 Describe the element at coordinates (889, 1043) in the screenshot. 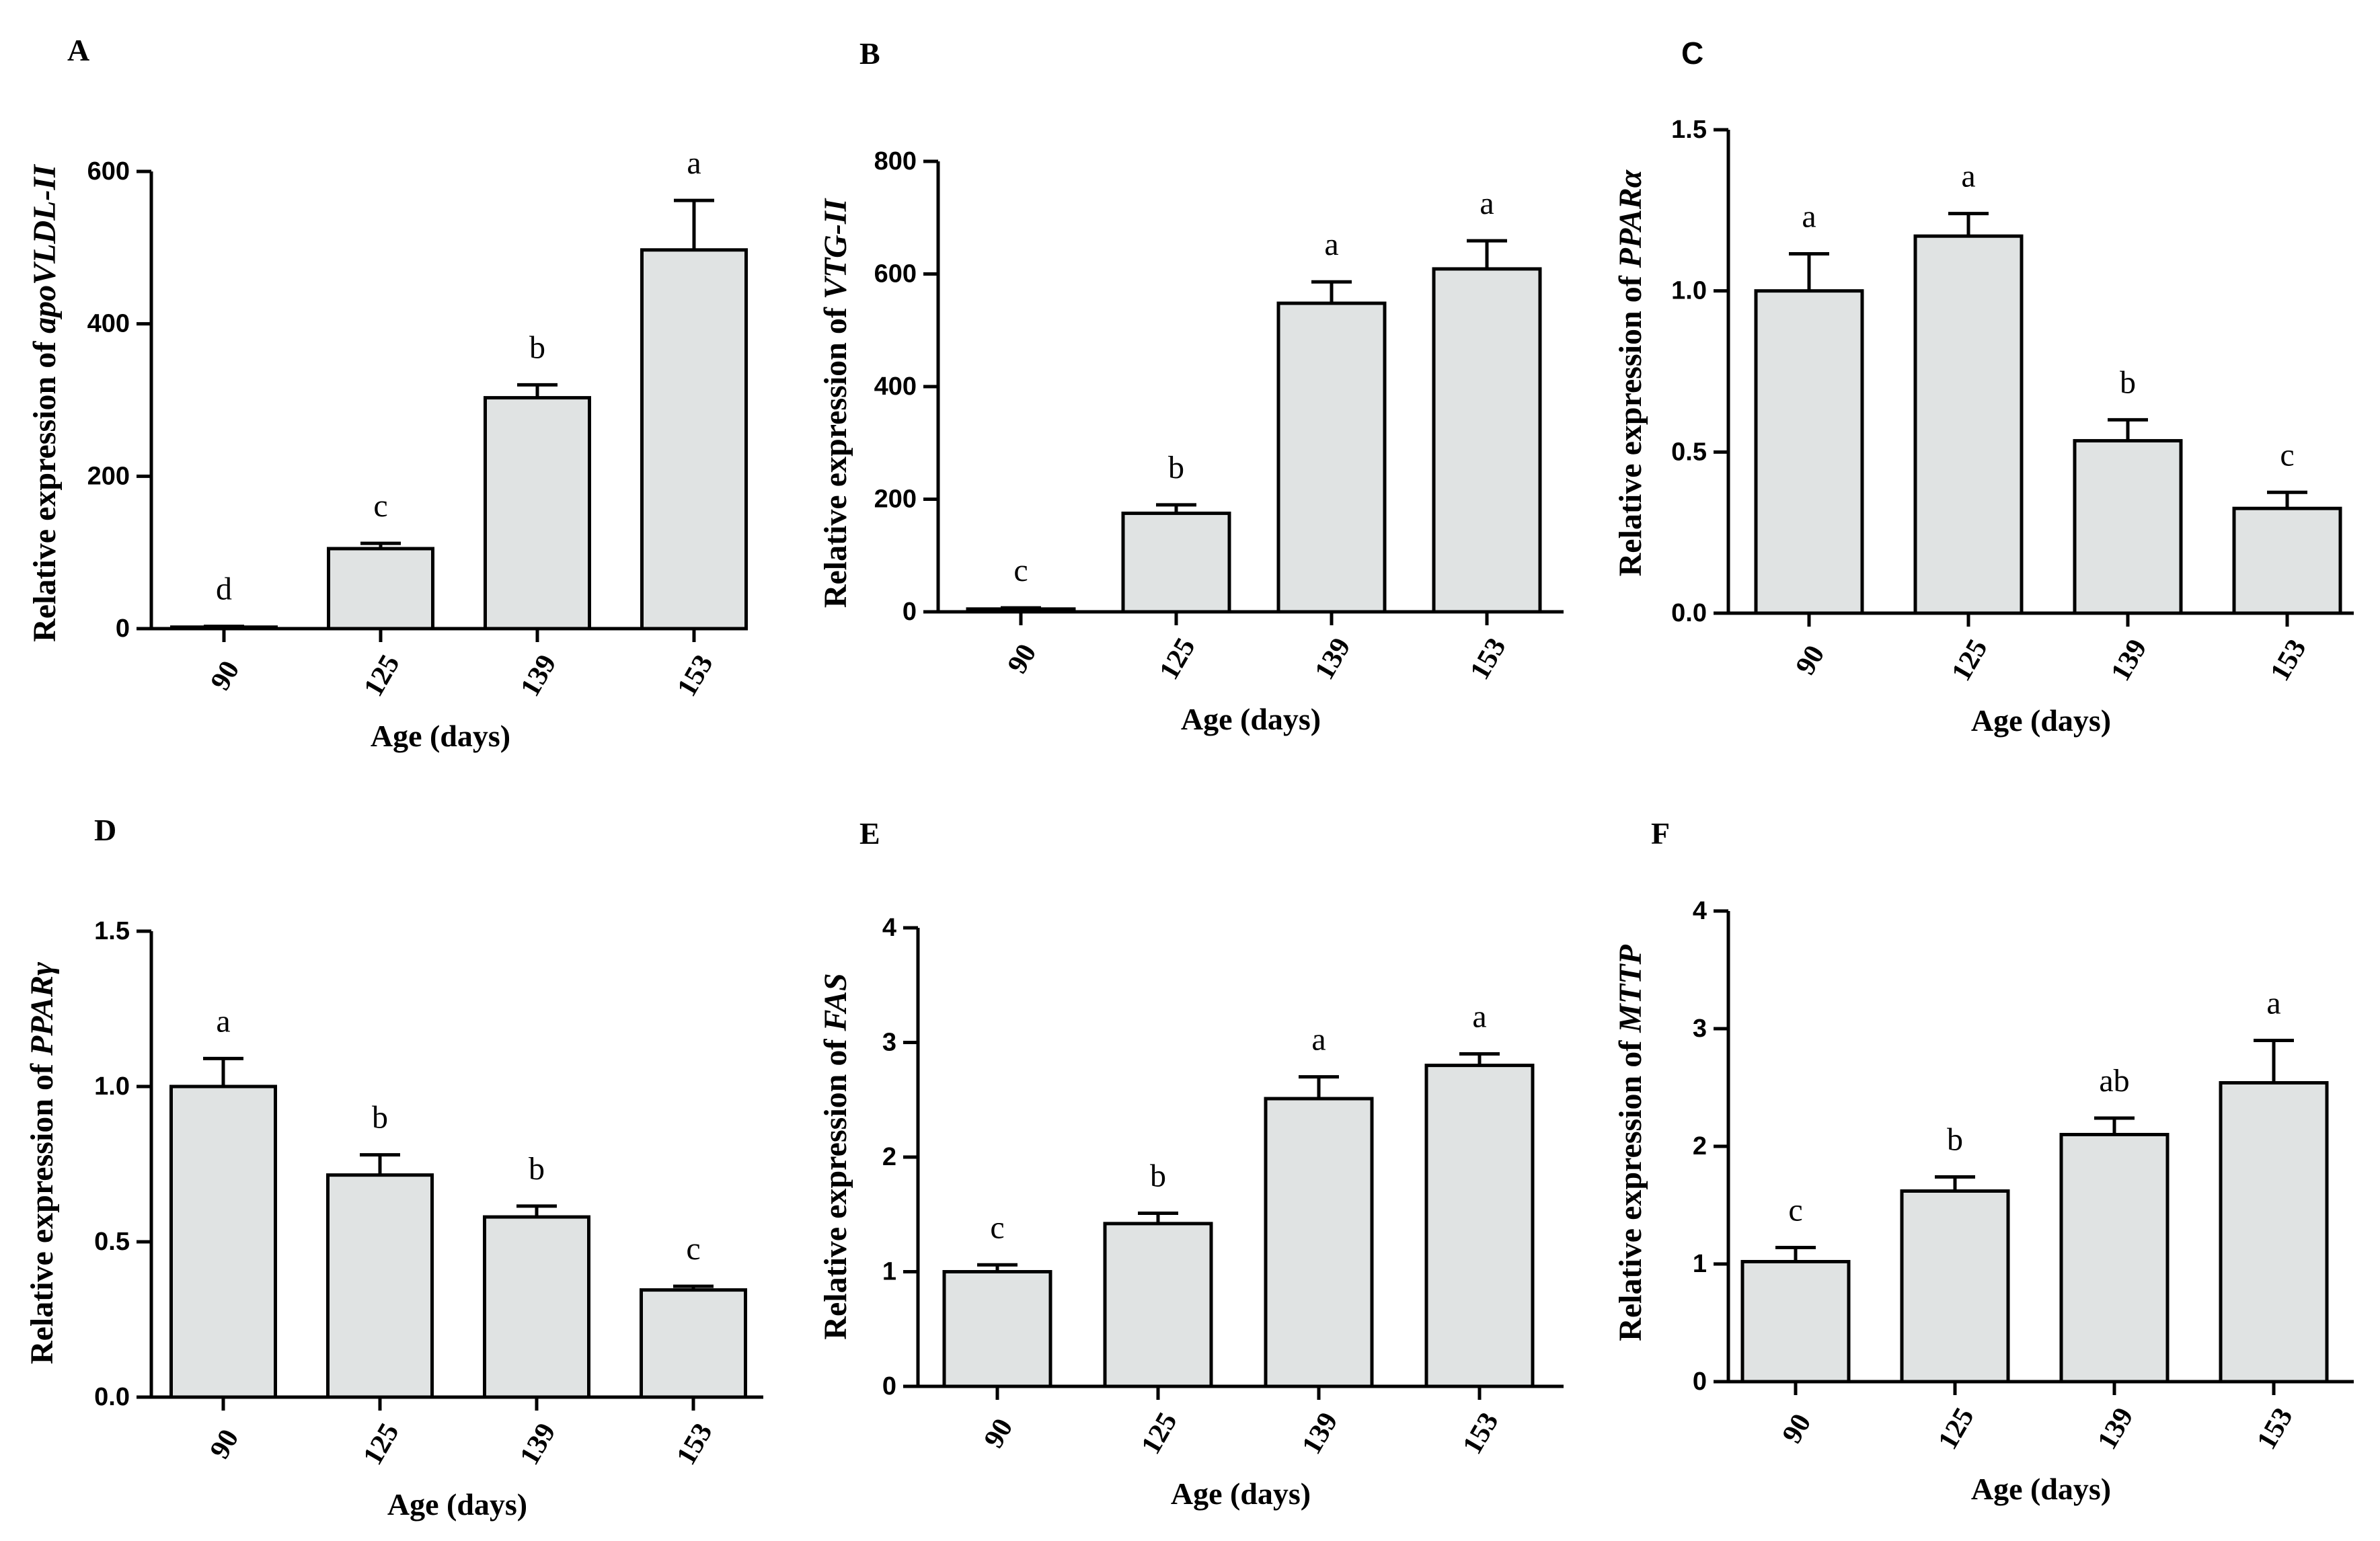

I see `y-tick-label: 3` at that location.